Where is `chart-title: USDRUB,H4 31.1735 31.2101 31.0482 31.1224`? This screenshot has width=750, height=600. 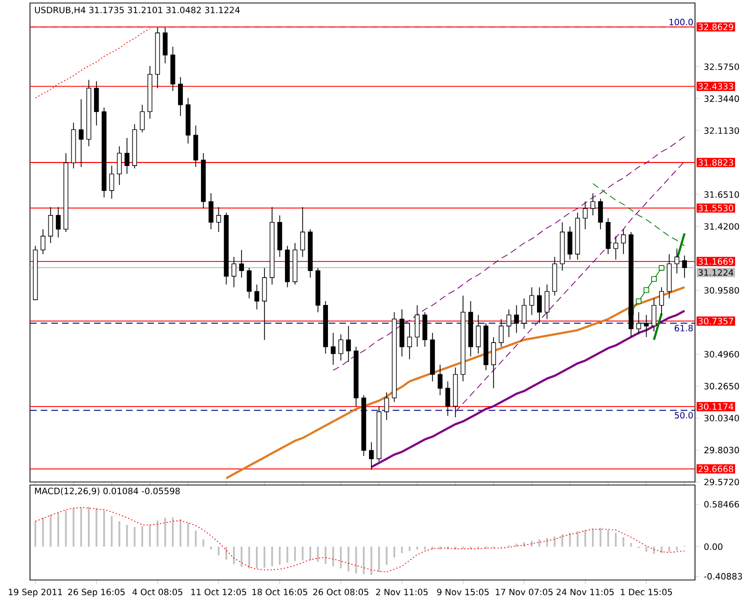
chart-title: USDRUB,H4 31.1735 31.2101 31.0482 31.1224 is located at coordinates (137, 10).